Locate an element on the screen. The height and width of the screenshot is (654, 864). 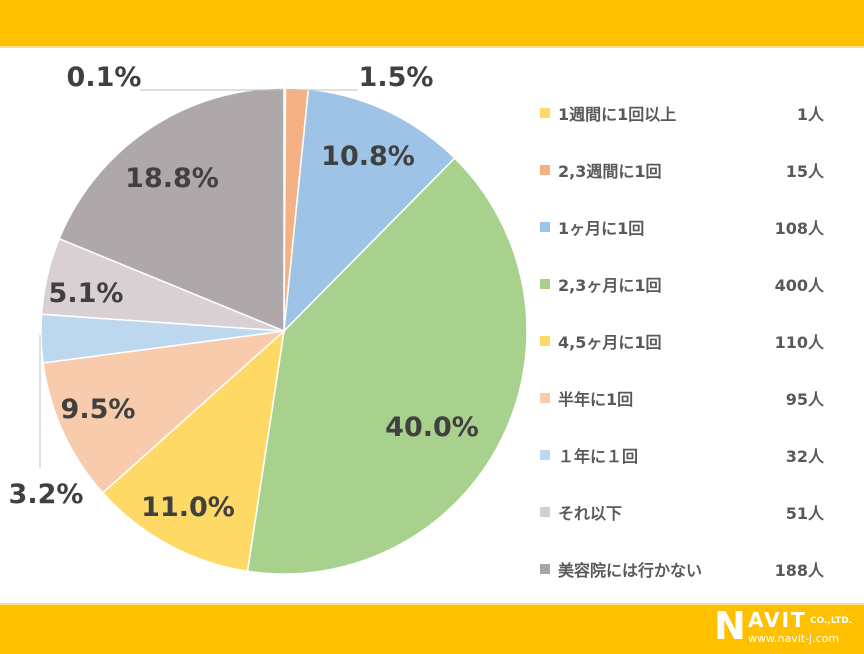
legend-item: 半年に1回 95人 is located at coordinates (685, 397).